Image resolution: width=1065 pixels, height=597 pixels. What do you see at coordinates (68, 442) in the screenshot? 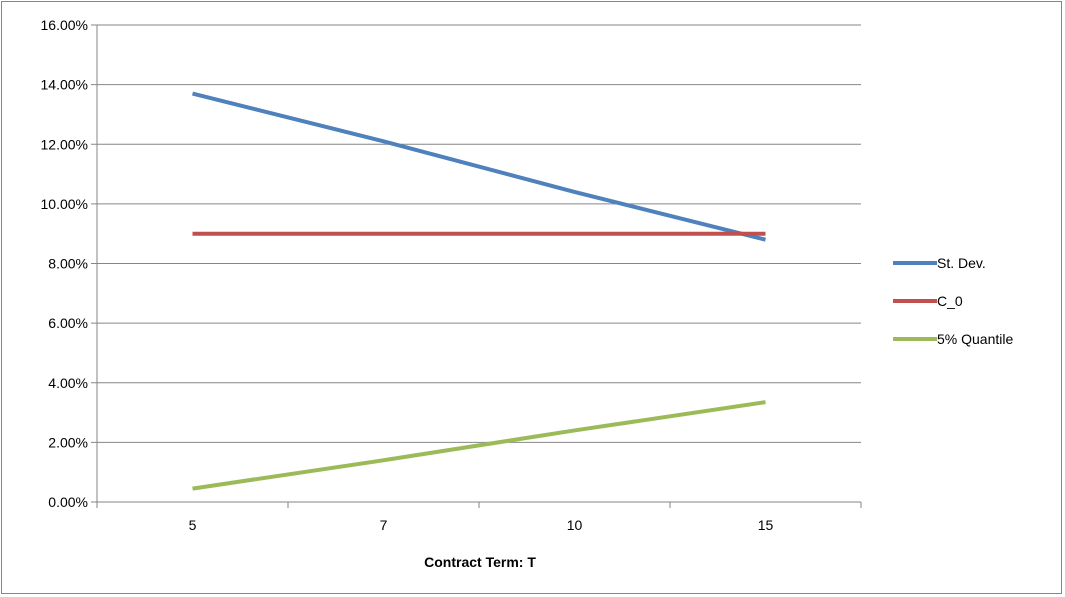
I see `y-tick-label: 2.00%` at bounding box center [68, 442].